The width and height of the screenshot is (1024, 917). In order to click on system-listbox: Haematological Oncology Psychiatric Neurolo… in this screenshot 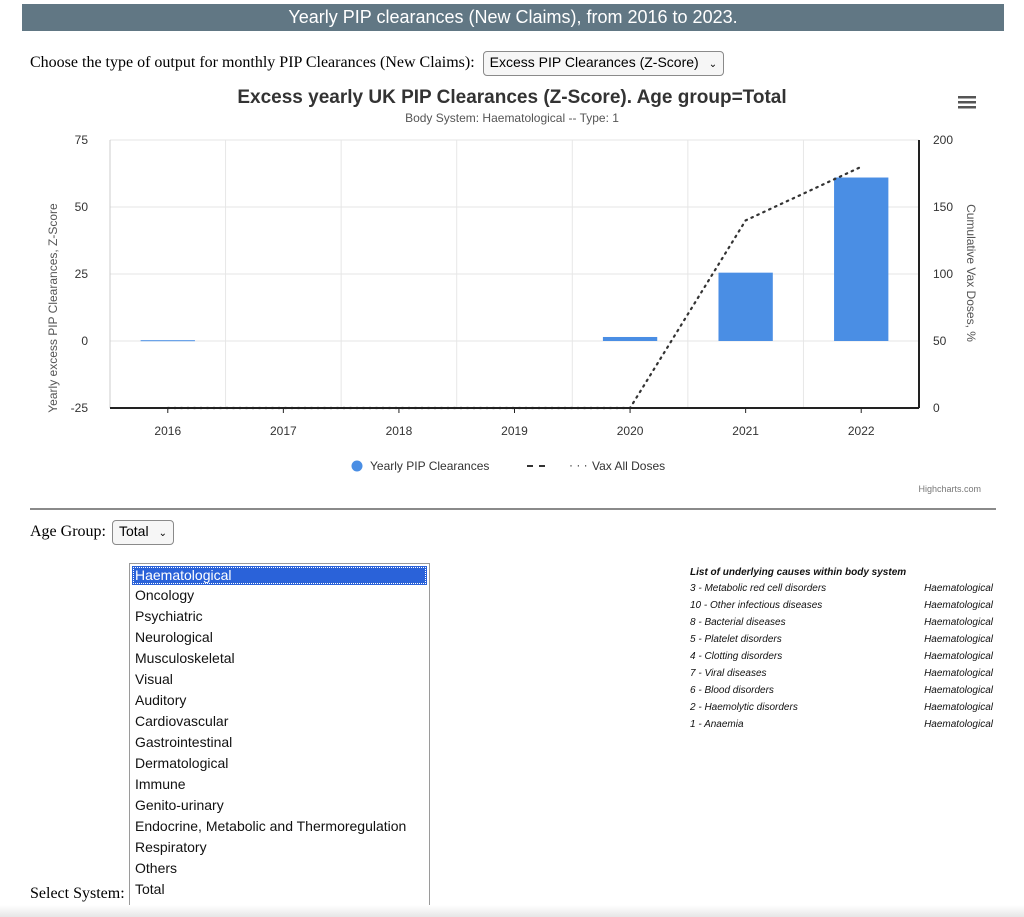, I will do `click(279, 734)`.